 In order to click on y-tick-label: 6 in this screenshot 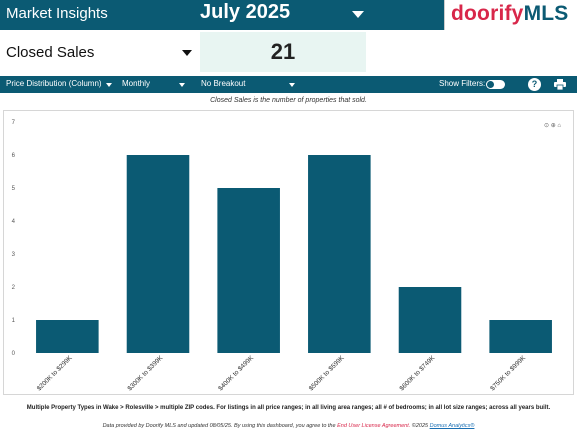, I will do `click(14, 156)`.